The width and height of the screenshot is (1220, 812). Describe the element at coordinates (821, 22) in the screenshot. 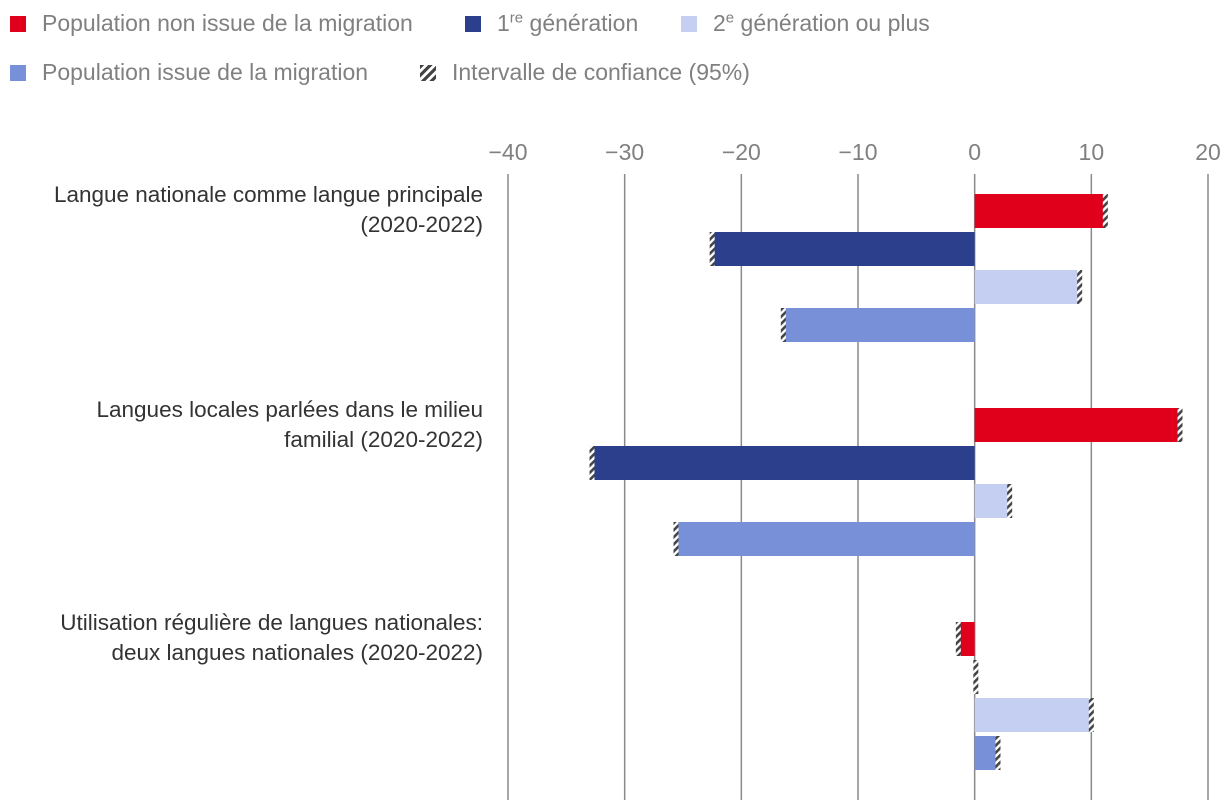

I see `legend-label: 2e génération ou plus` at that location.